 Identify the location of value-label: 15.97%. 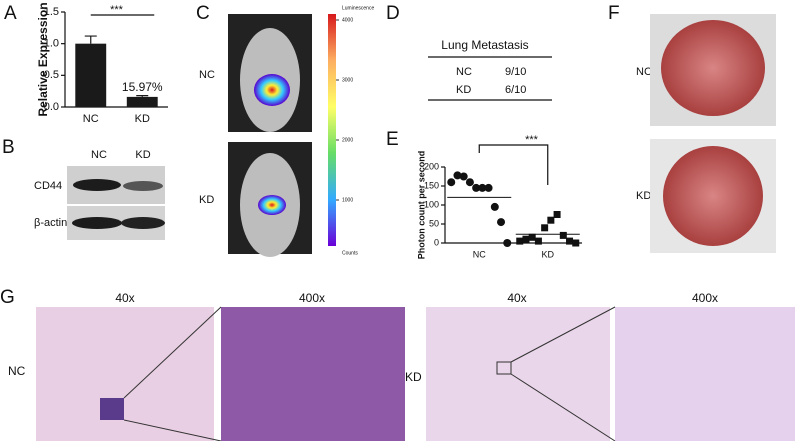
(142, 87).